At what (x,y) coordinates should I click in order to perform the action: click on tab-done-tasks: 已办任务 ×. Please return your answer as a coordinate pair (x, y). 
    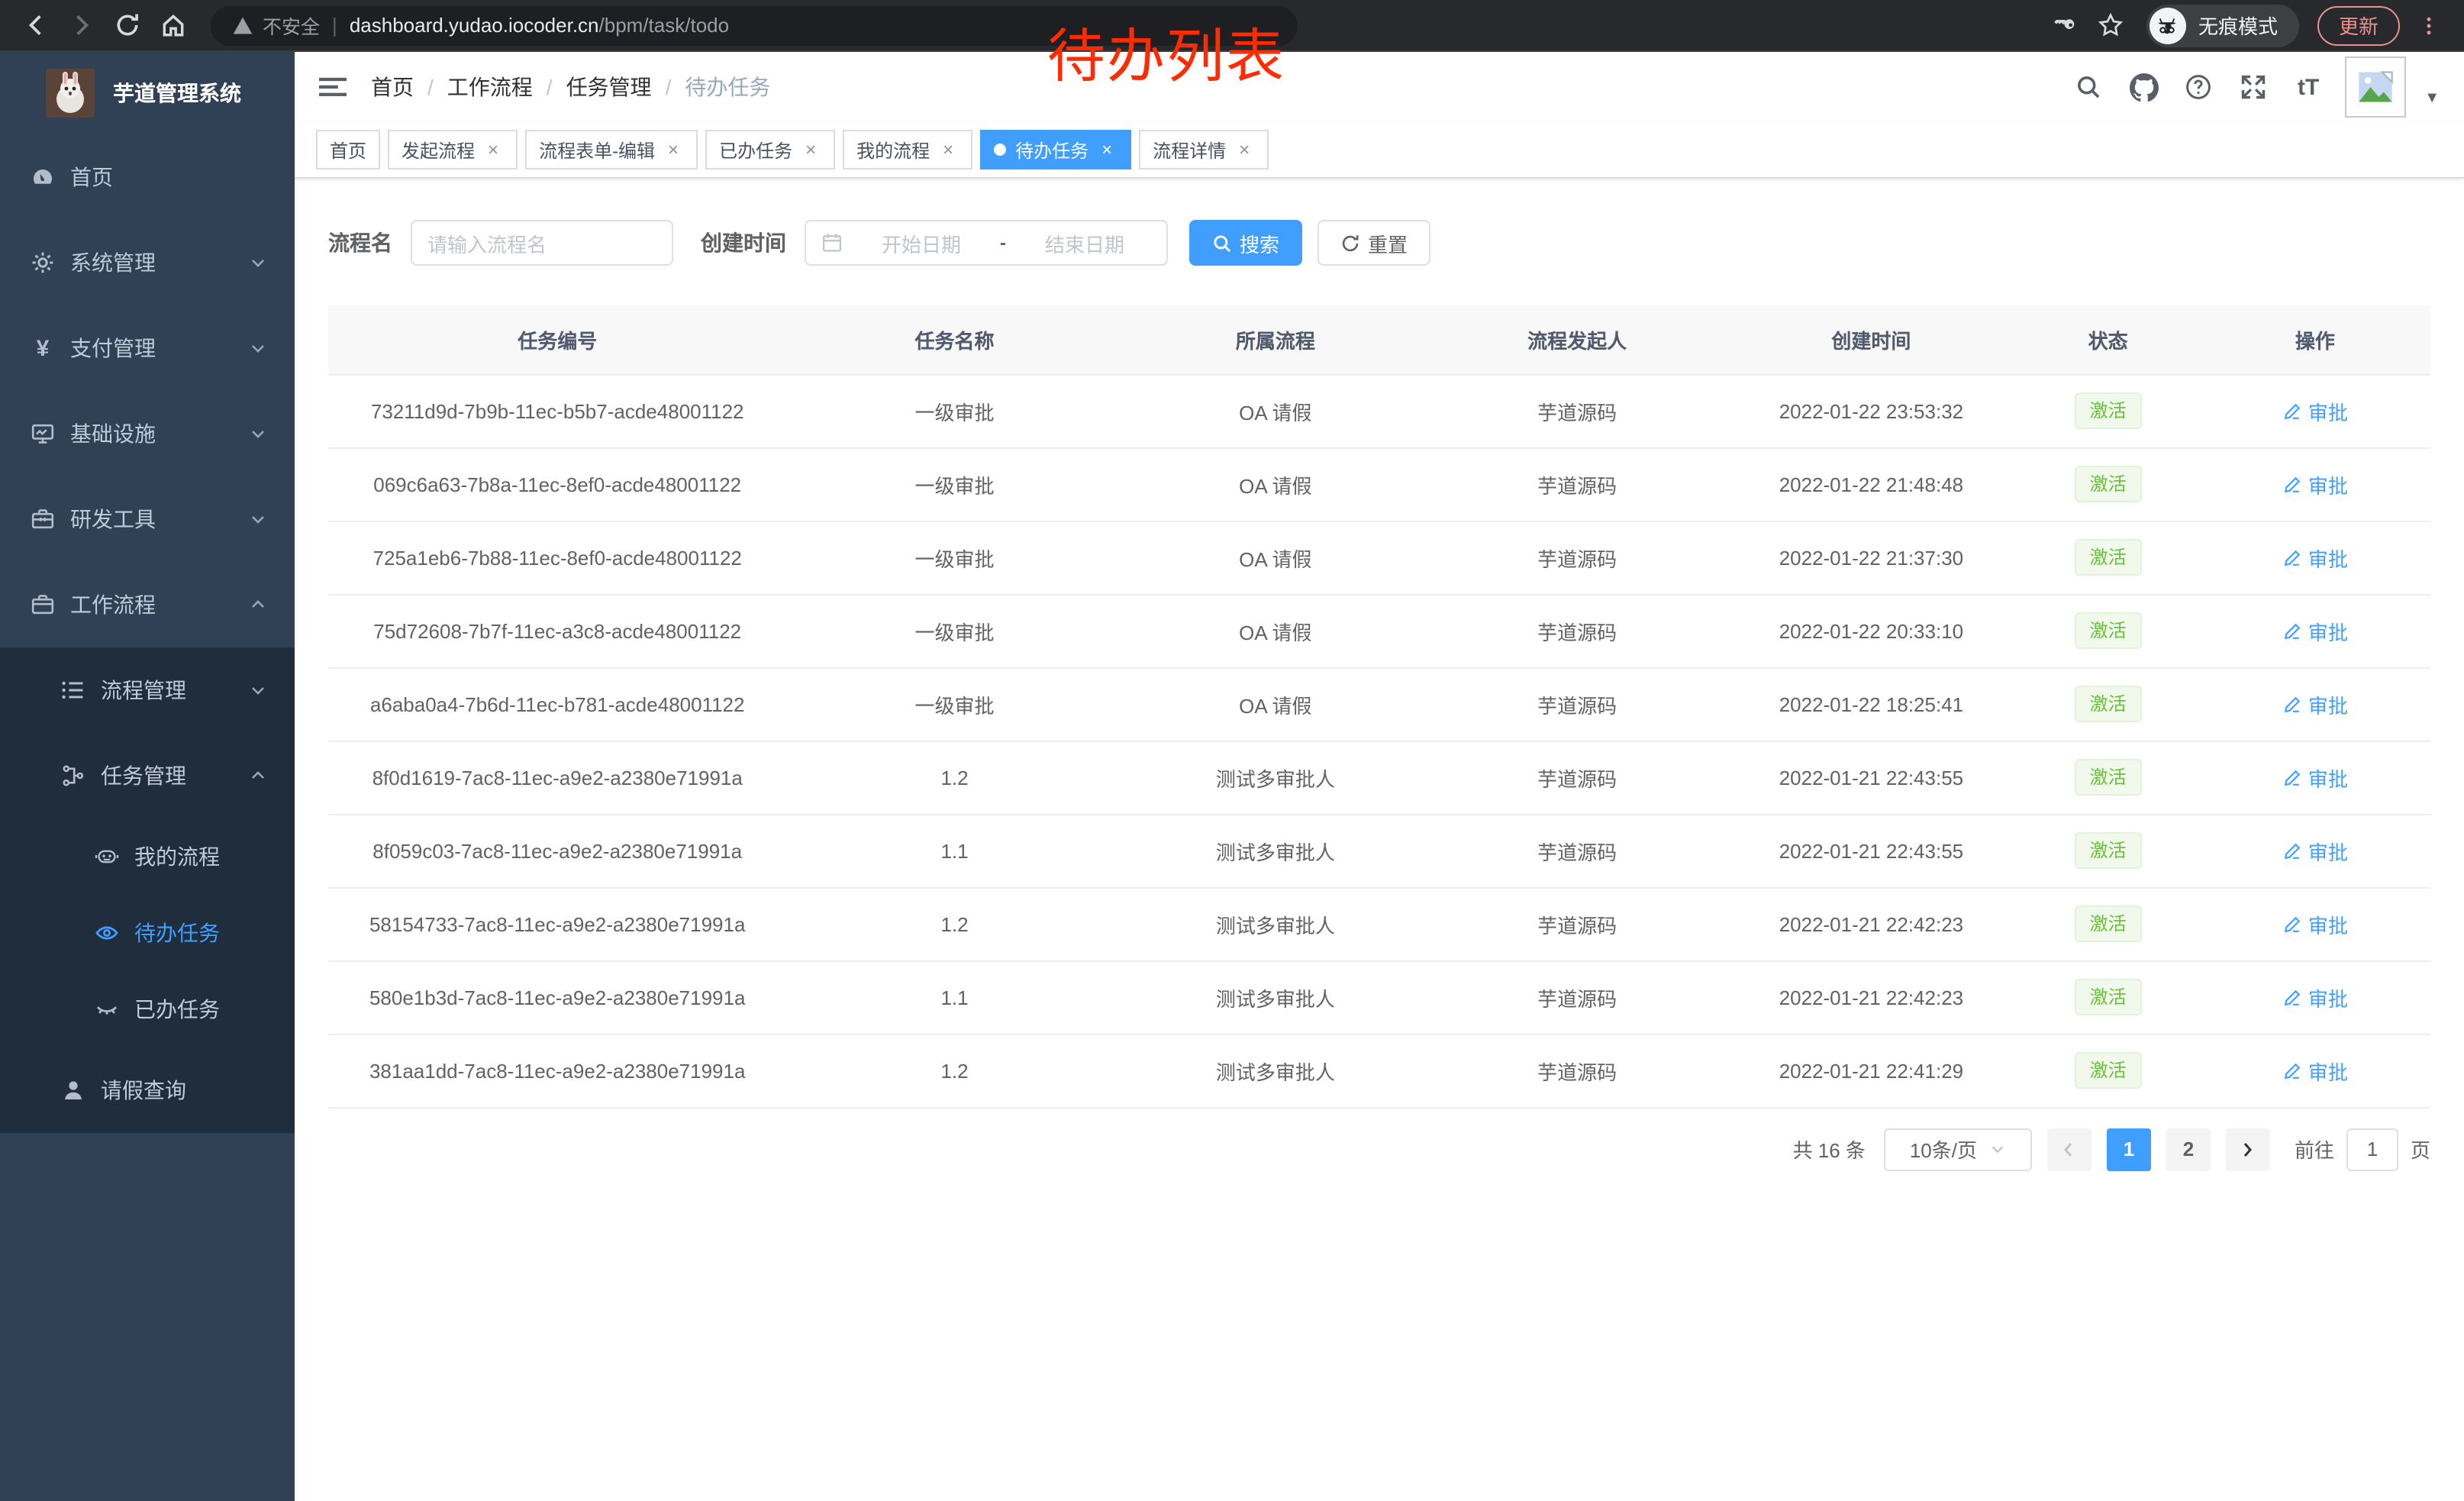
    Looking at the image, I should click on (771, 149).